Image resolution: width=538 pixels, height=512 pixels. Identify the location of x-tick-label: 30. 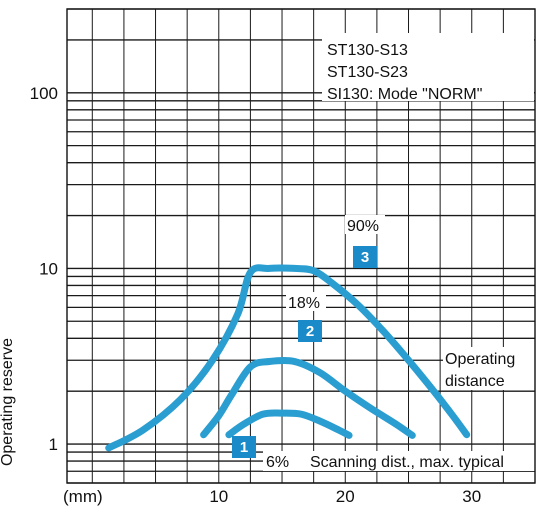
(471, 496).